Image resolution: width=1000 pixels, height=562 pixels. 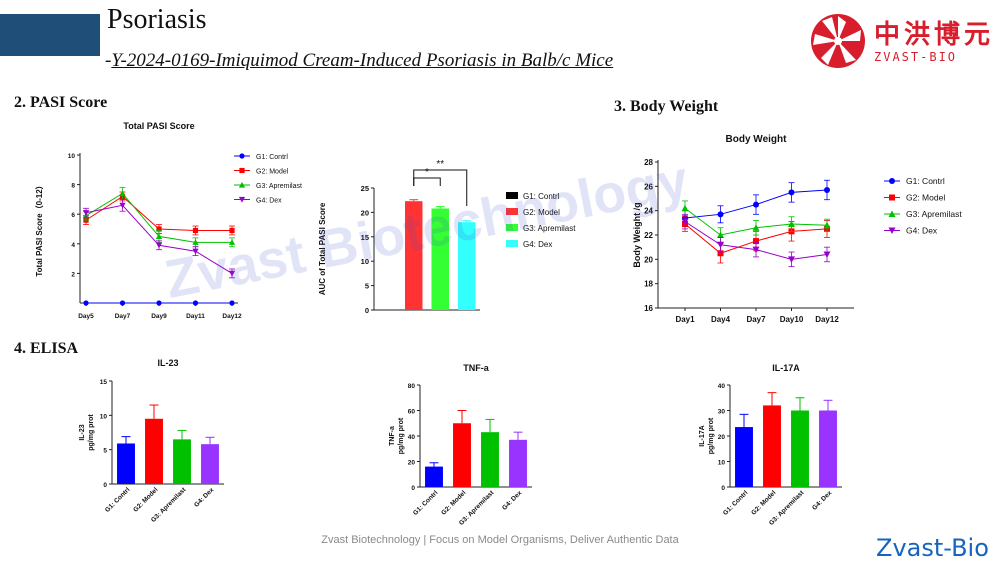 What do you see at coordinates (702, 435) in the screenshot?
I see `y-axis-label: IL-17A` at bounding box center [702, 435].